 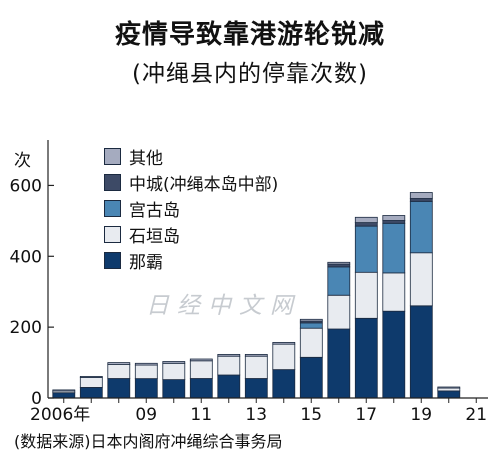 I want to click on bar-segment-那霸-2016, so click(x=339, y=363).